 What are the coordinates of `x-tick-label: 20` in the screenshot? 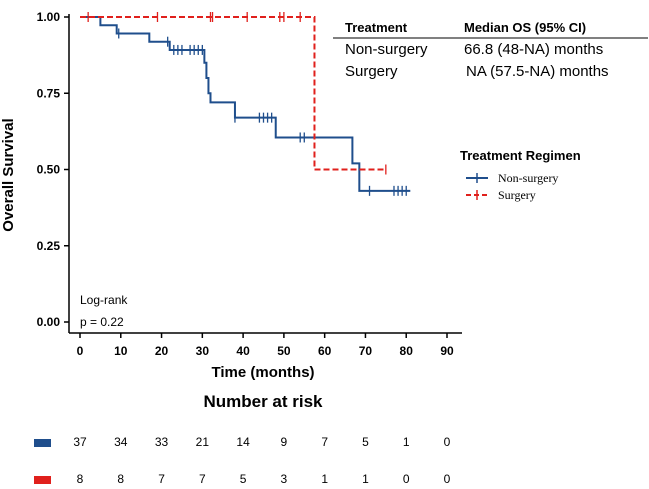 It's located at (162, 351).